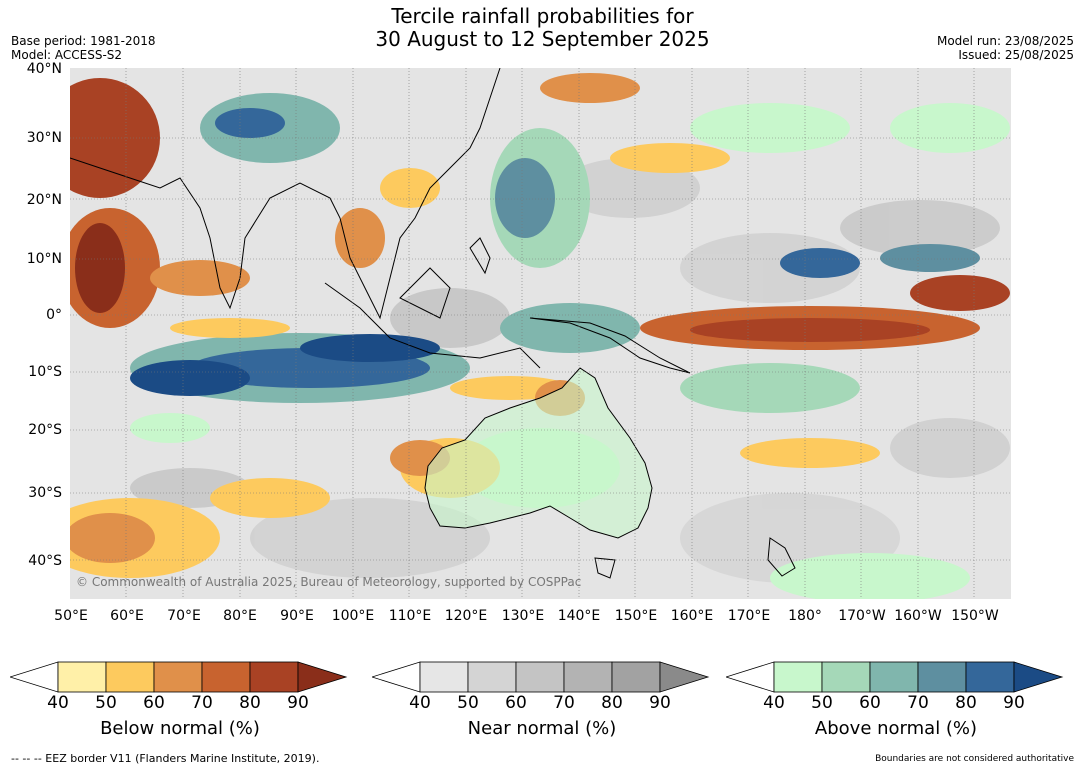 This screenshot has height=770, width=1085. I want to click on lon-label: 140°E, so click(579, 616).